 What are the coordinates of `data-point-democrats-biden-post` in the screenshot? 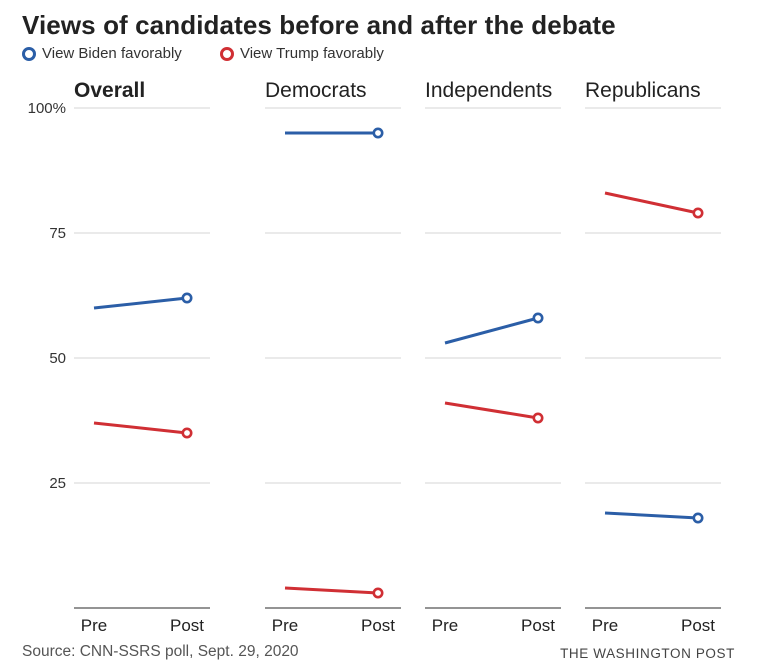 It's located at (378, 133).